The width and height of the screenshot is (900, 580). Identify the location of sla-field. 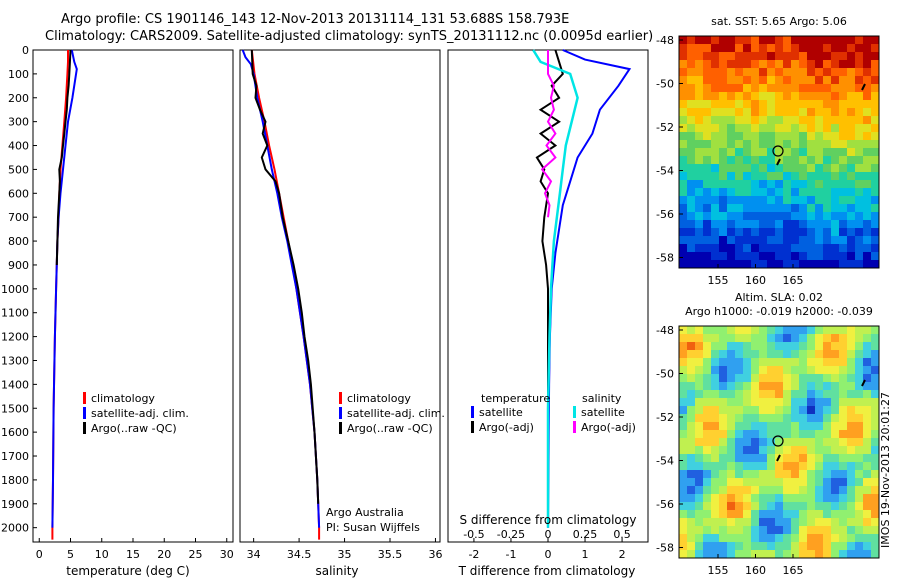
(779, 442).